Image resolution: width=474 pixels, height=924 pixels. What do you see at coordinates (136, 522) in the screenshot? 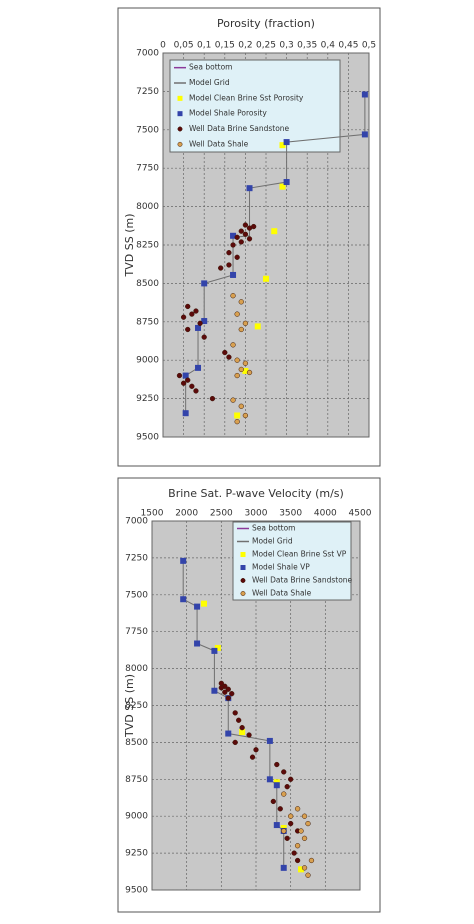
I see `y-tick-label: 7000` at bounding box center [136, 522].